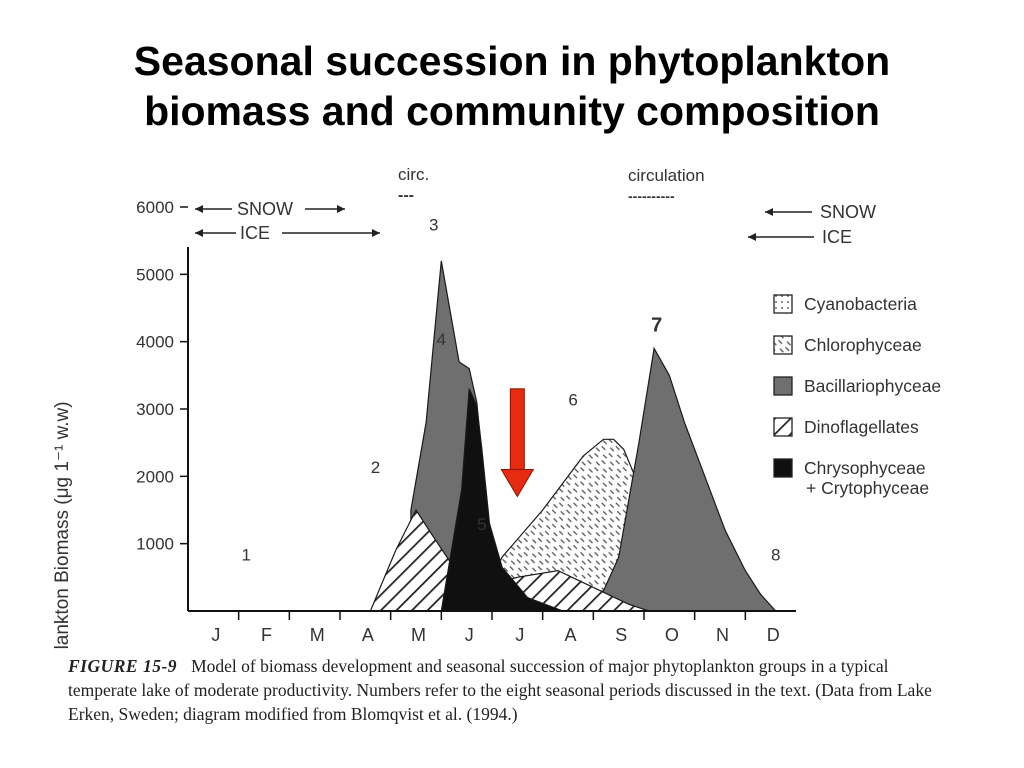 The width and height of the screenshot is (1024, 768). I want to click on circulation-dash: ----------, so click(651, 196).